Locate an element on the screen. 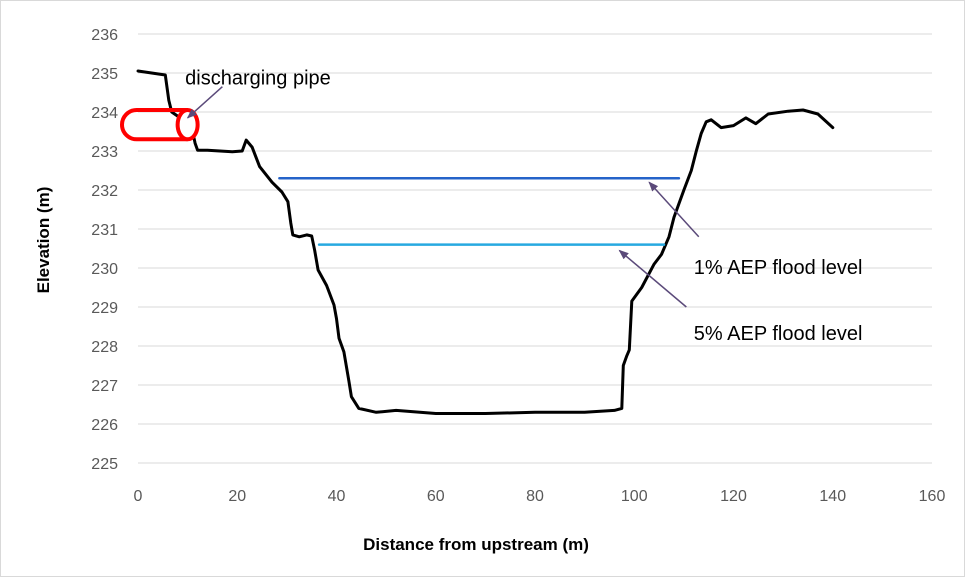 The height and width of the screenshot is (577, 965). y-tick-label: 233 is located at coordinates (104, 152).